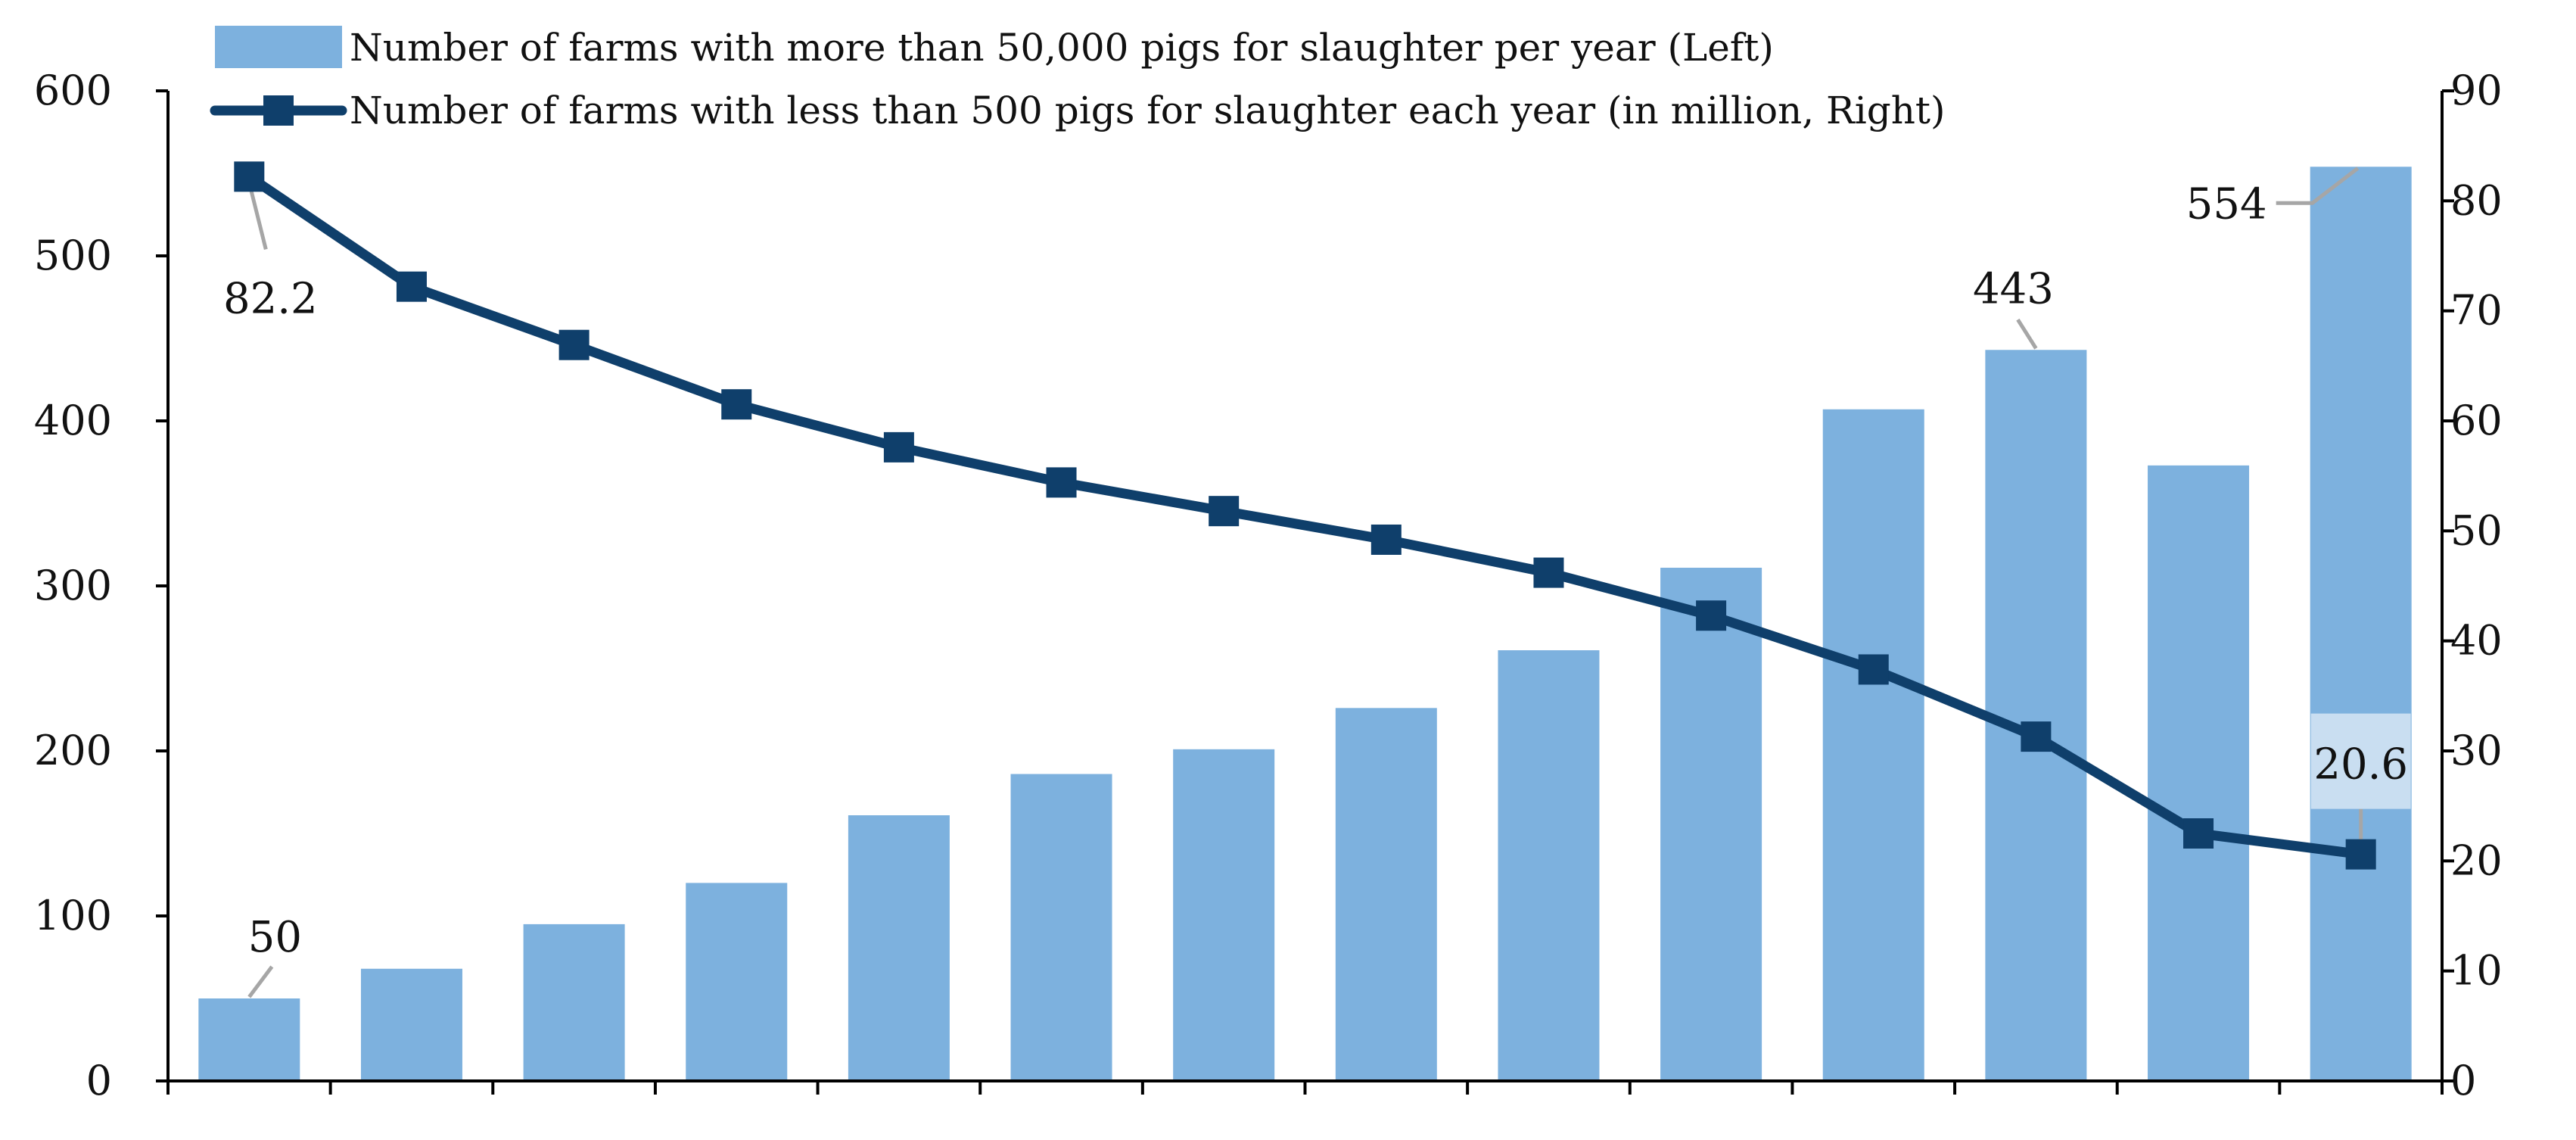 The width and height of the screenshot is (2576, 1140). Describe the element at coordinates (270, 298) in the screenshot. I see `line-value-label: 82.2` at that location.